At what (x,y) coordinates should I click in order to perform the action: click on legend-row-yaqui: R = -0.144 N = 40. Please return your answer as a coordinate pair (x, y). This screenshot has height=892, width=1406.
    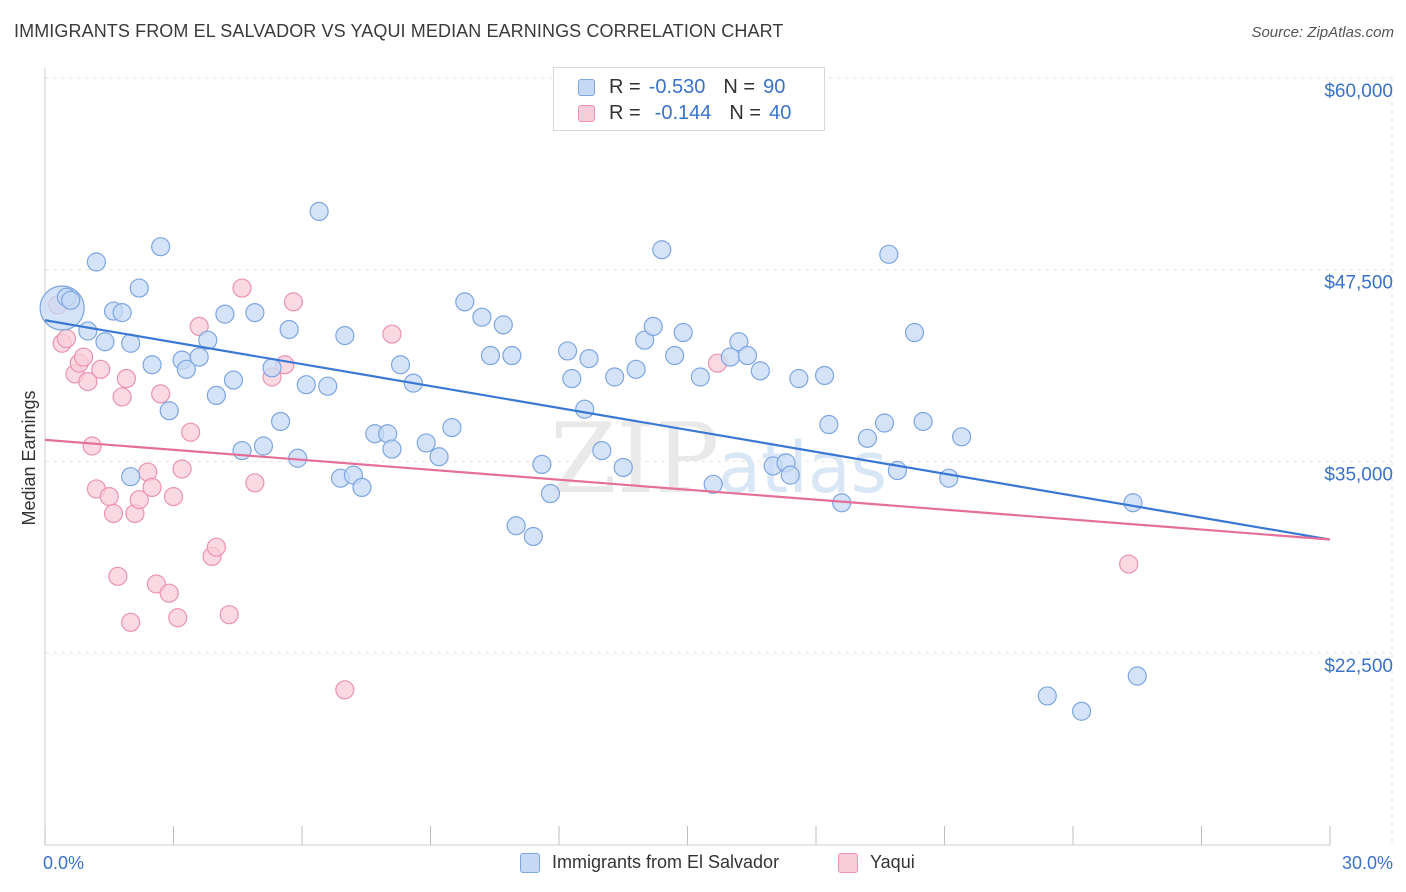
    Looking at the image, I should click on (693, 113).